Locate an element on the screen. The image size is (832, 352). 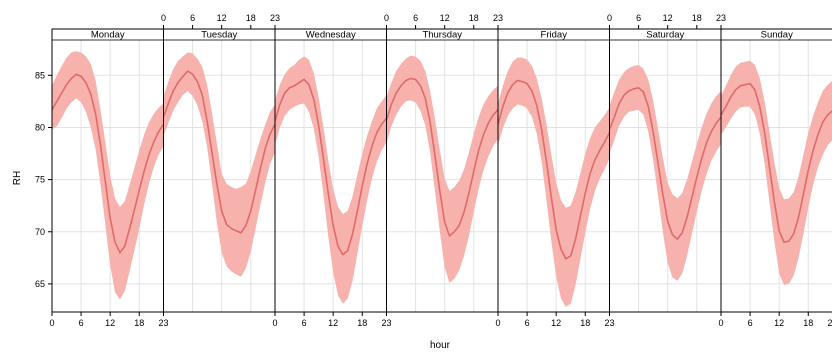
panel-saturday: Saturday is located at coordinates (665, 170).